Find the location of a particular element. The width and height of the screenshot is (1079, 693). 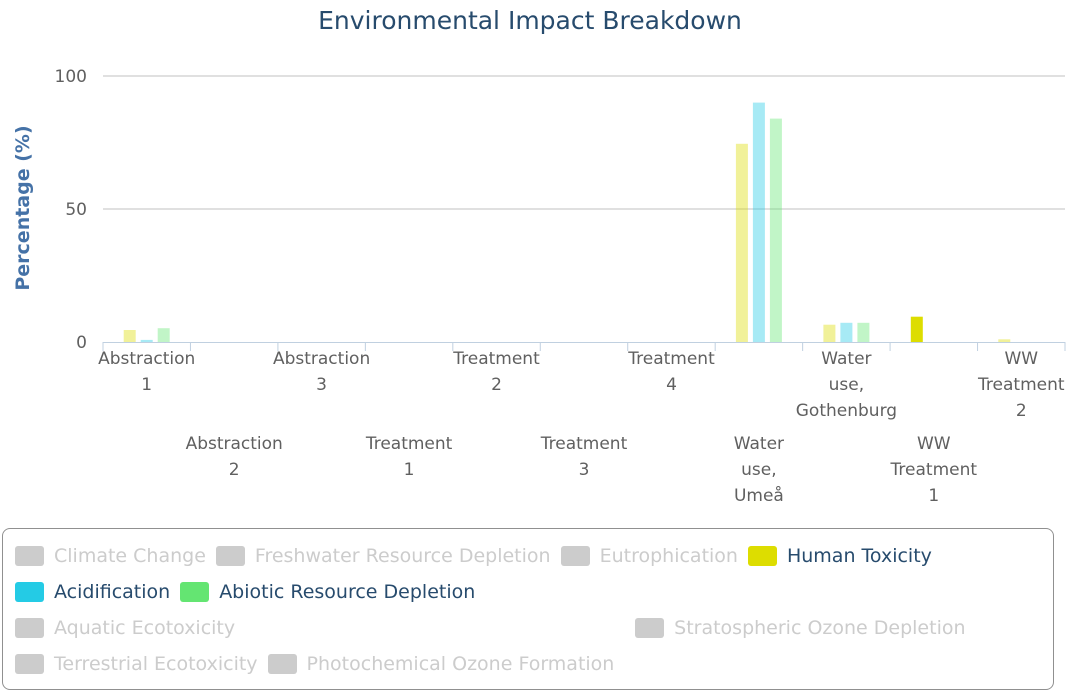

x-tick-label: Water use, Gothenburg is located at coordinates (846, 385).